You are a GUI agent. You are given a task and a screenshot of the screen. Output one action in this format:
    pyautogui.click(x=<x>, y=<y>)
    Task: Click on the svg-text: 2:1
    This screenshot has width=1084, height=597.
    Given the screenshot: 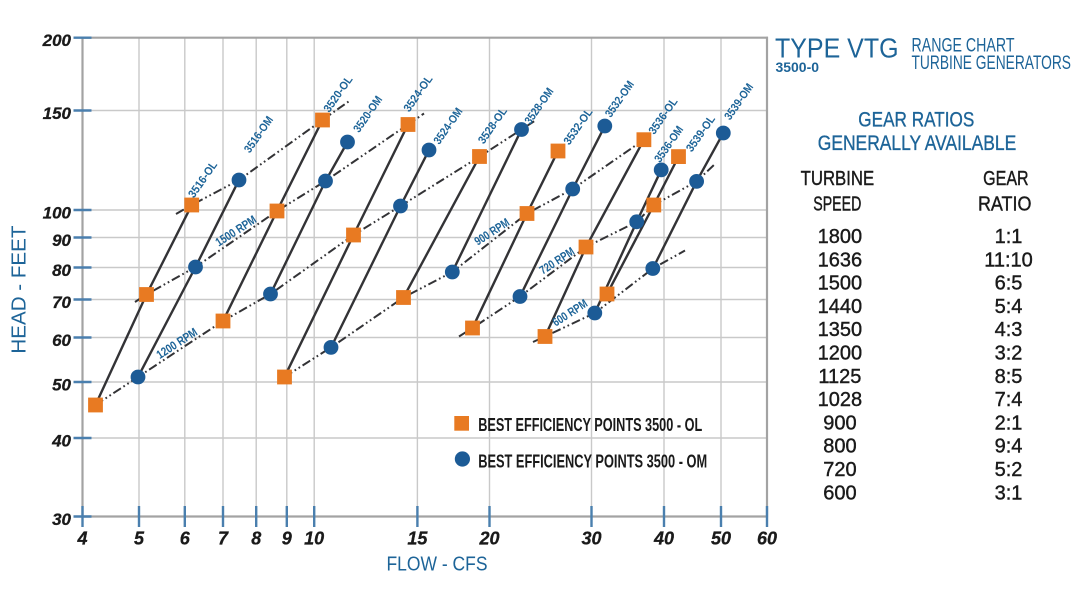 What is the action you would take?
    pyautogui.click(x=1009, y=423)
    